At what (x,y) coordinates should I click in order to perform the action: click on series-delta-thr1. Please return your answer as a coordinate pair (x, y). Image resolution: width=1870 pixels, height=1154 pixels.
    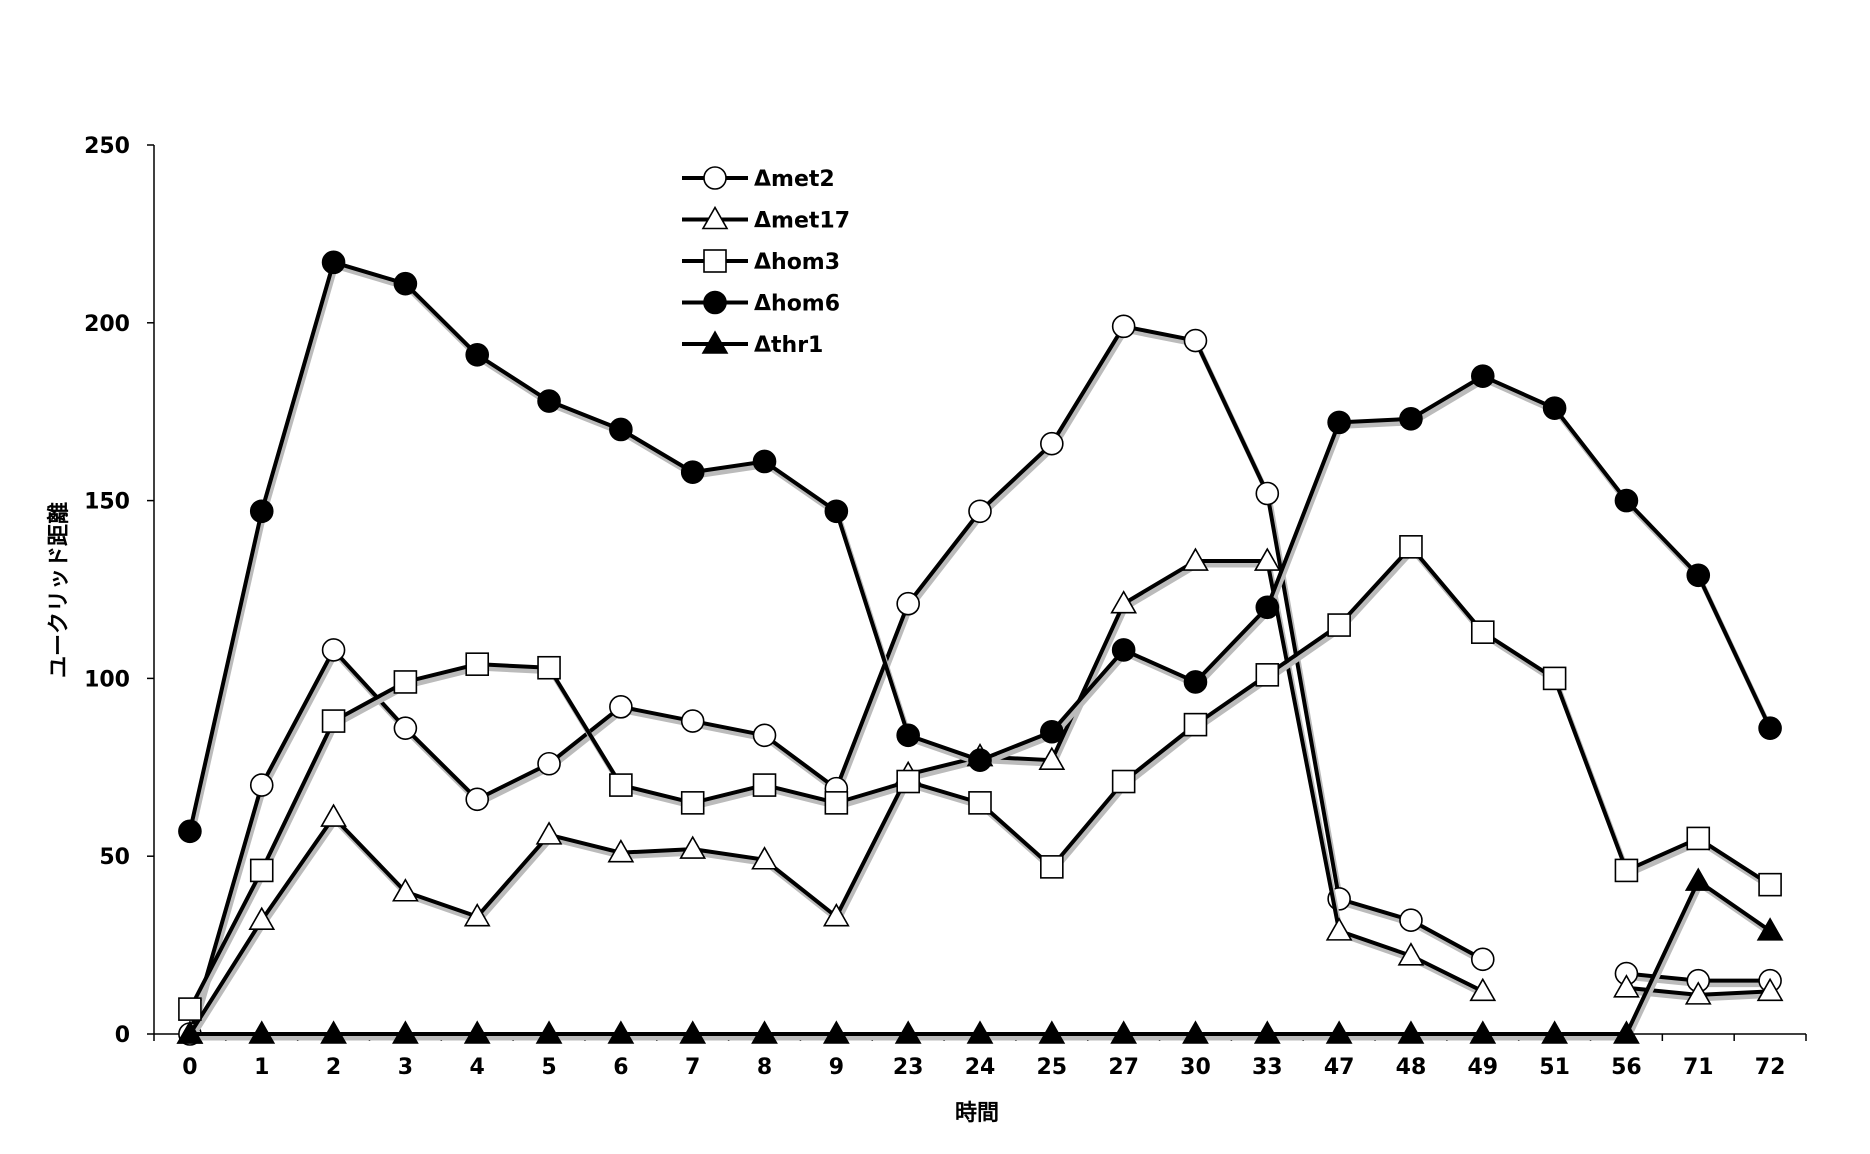
    Looking at the image, I should click on (980, 955).